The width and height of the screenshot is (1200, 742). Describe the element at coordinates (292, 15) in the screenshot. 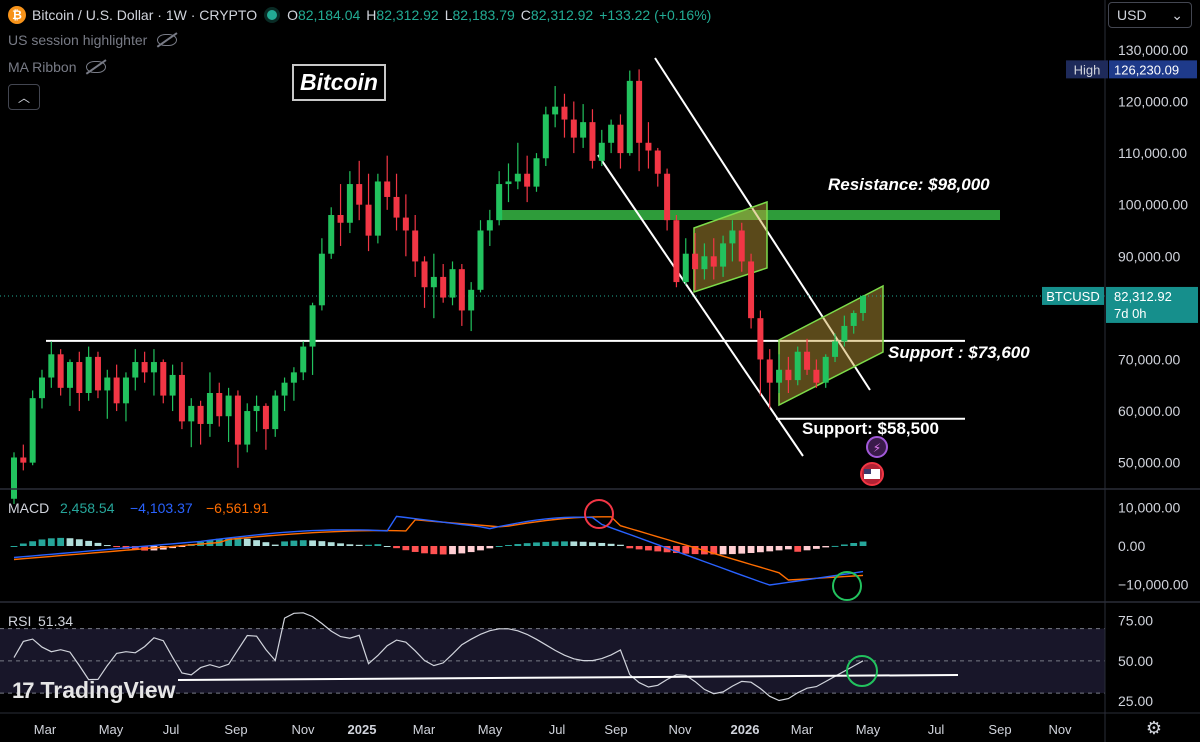

I see `open-label: O` at that location.